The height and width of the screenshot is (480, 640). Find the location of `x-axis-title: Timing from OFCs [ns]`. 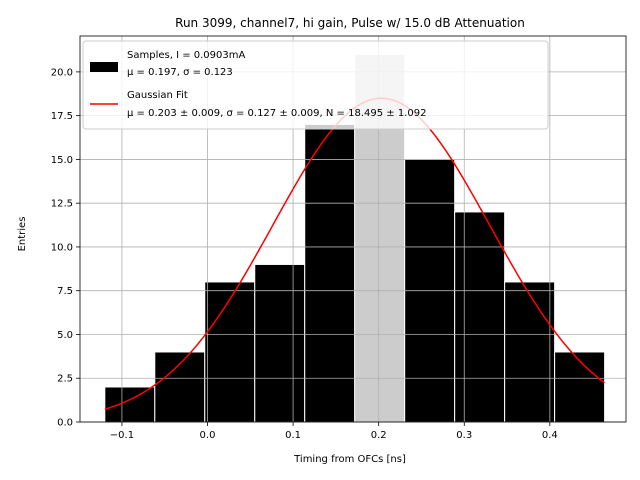

x-axis-title: Timing from OFCs [ns] is located at coordinates (349, 459).